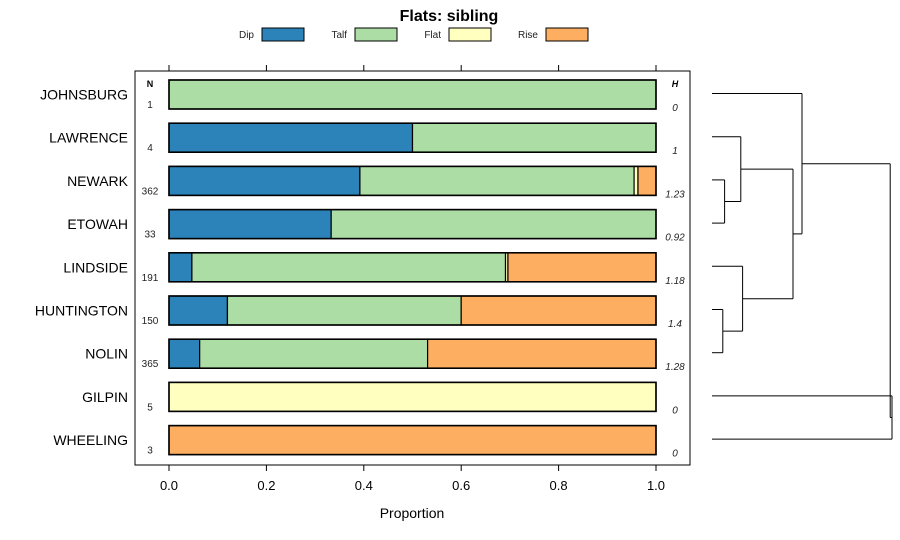 The width and height of the screenshot is (900, 540). I want to click on bar-segment-huntington-talf, so click(344, 310).